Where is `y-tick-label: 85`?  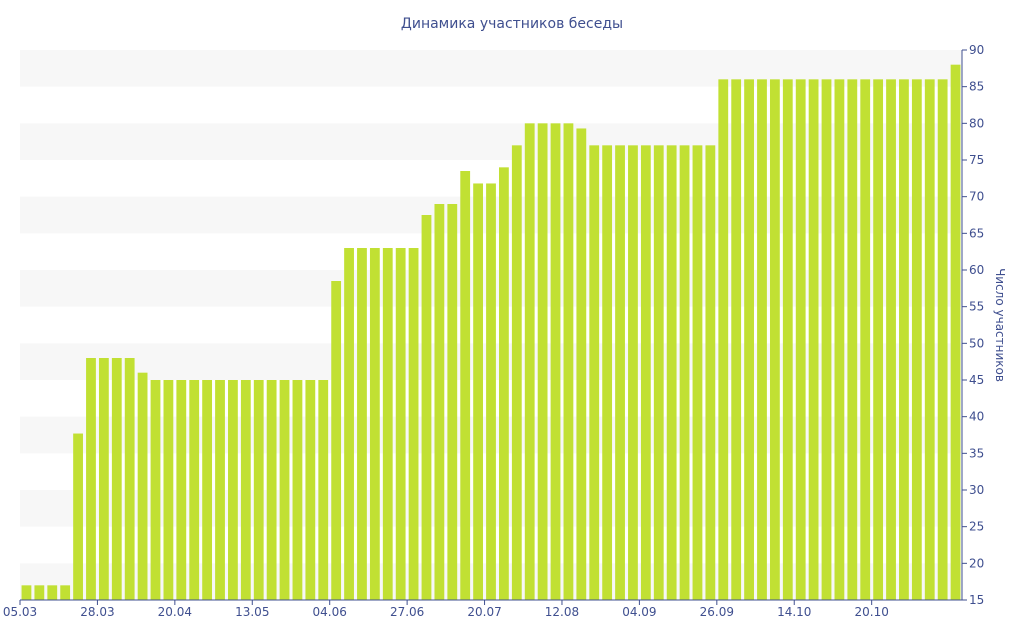
y-tick-label: 85 is located at coordinates (976, 87).